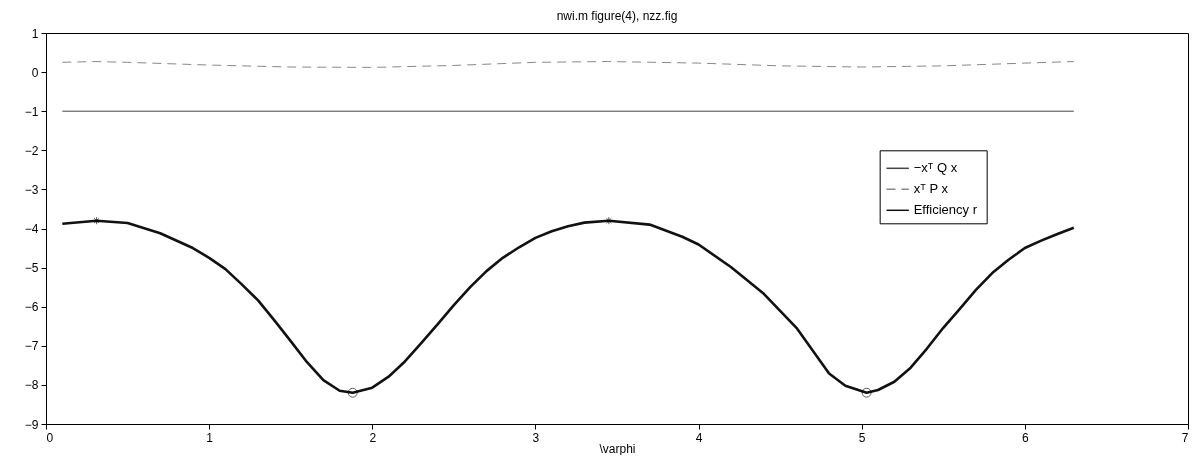 The width and height of the screenshot is (1203, 459). I want to click on x-tick-label: 2, so click(373, 437).